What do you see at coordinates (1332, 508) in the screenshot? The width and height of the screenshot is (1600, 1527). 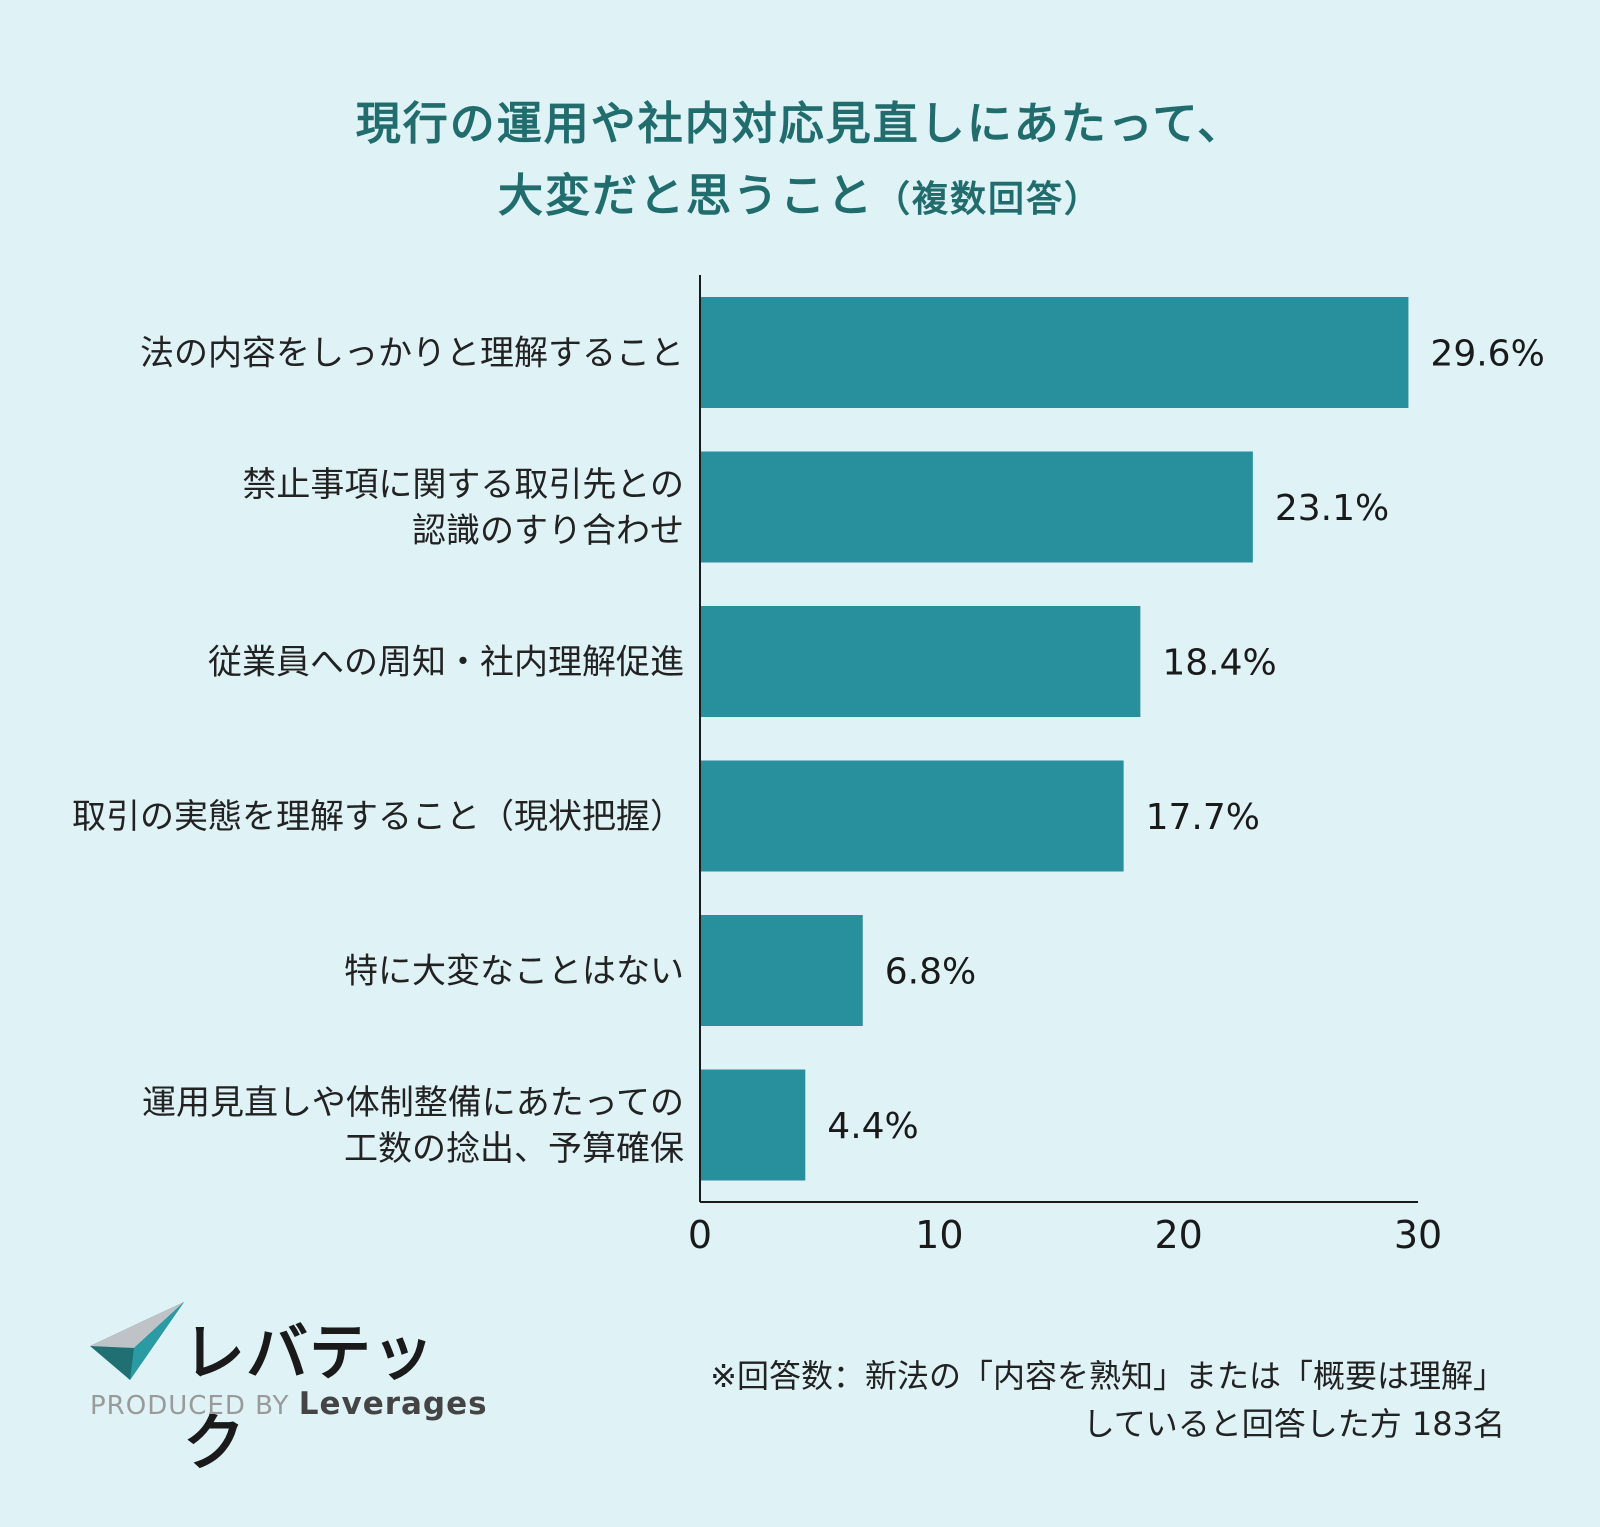 I see `value-label-2: 23.1%` at bounding box center [1332, 508].